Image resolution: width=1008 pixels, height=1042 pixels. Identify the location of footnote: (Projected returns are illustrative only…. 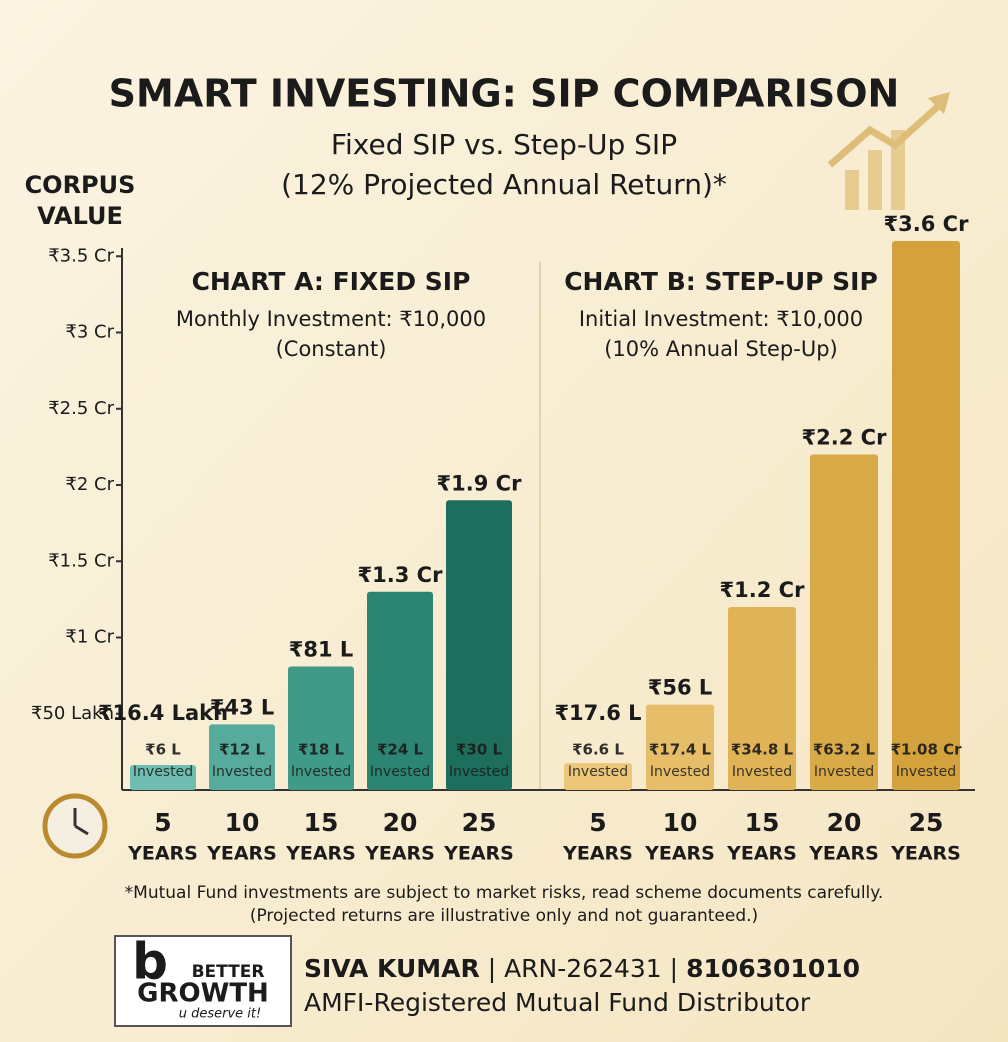
(504, 916).